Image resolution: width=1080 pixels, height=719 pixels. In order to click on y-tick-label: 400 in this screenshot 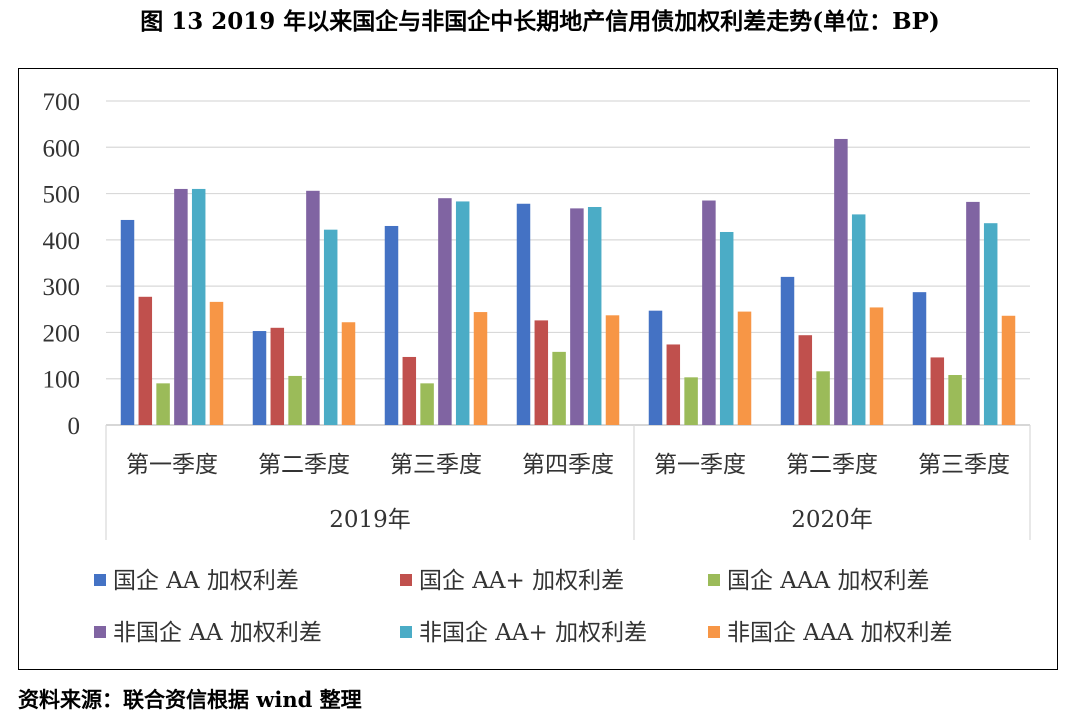, I will do `click(62, 241)`.